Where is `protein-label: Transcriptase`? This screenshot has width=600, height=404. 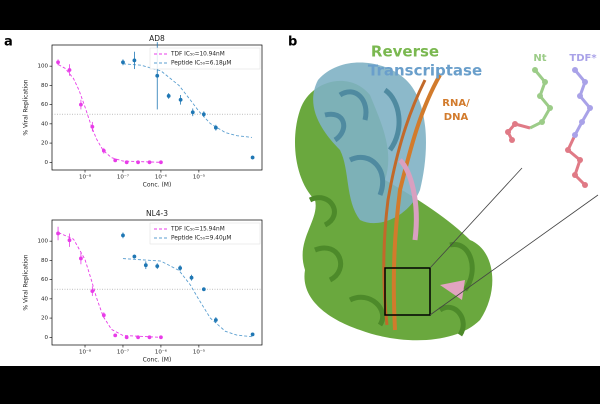 protein-label: Transcriptase is located at coordinates (425, 71).